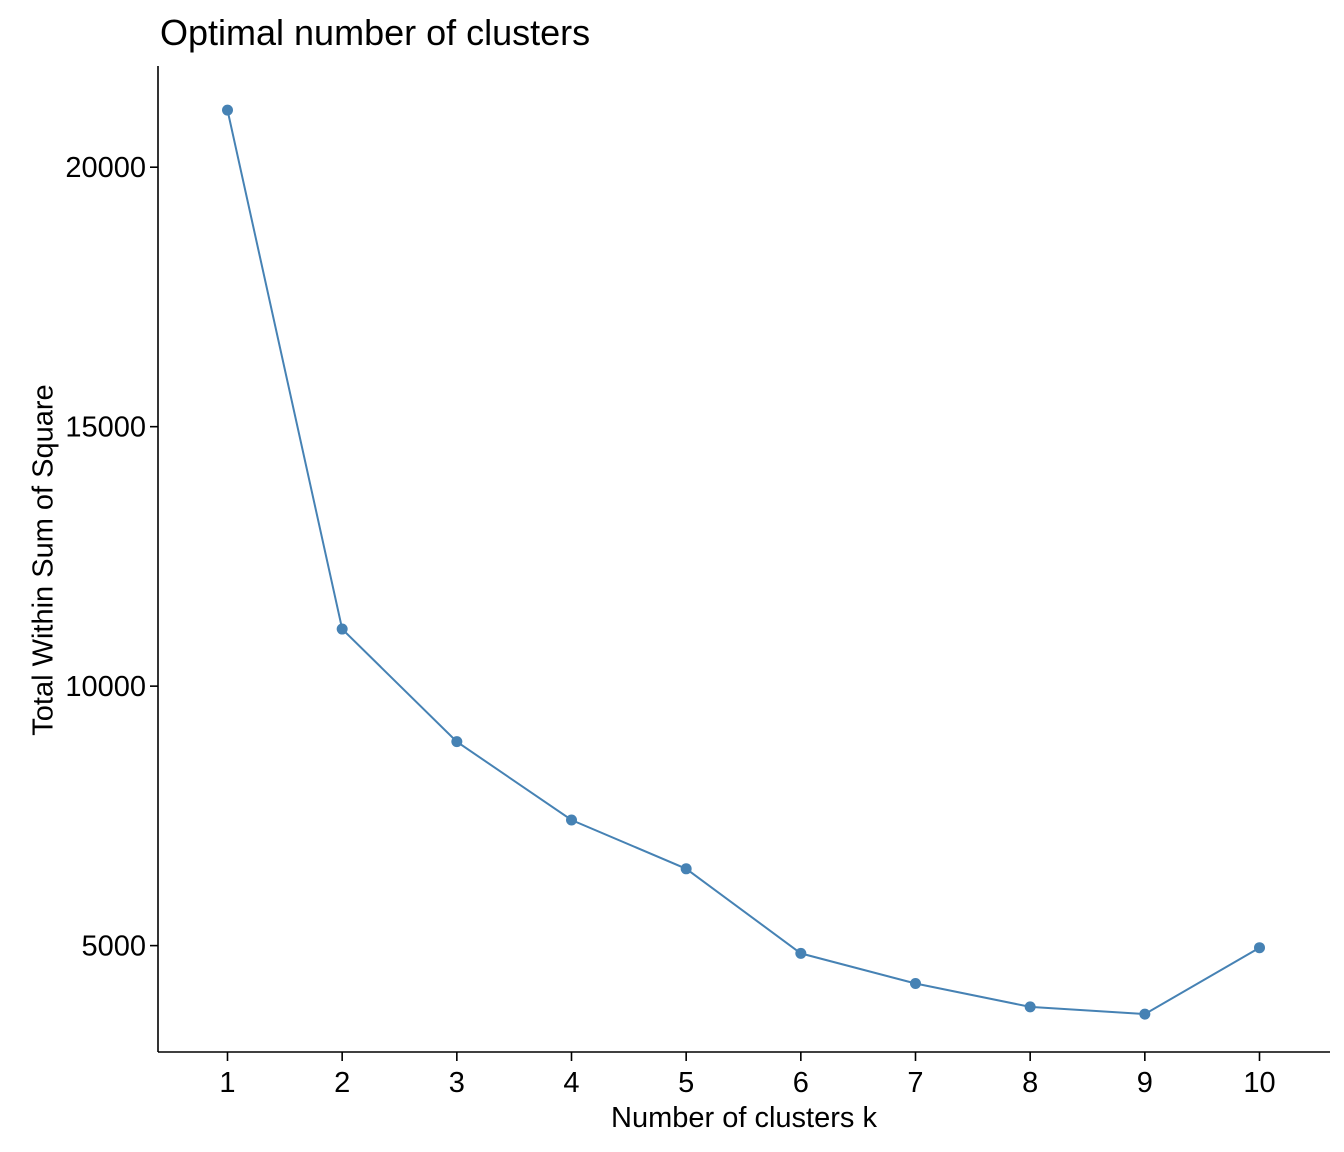 This screenshot has width=1344, height=1152. Describe the element at coordinates (1145, 1083) in the screenshot. I see `x-tick-label: 9` at that location.